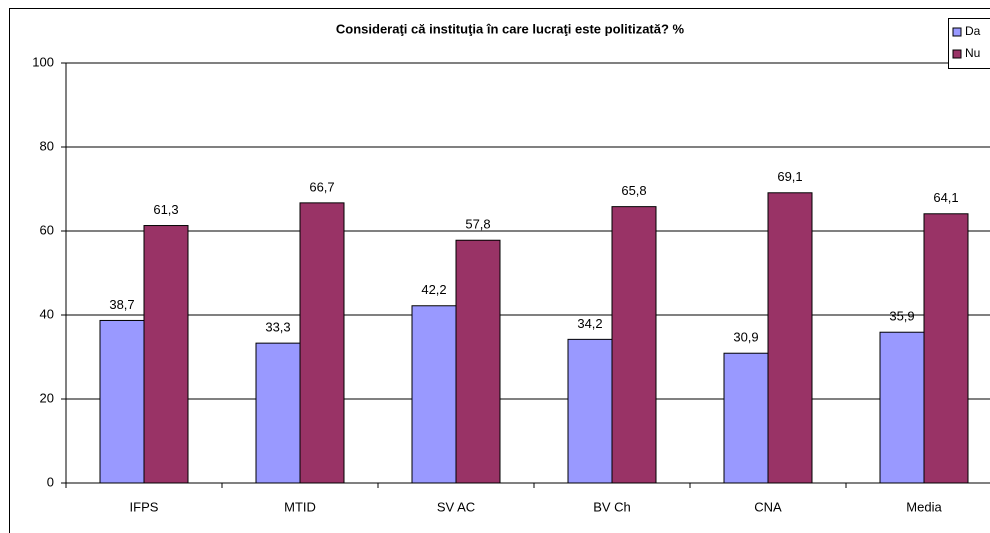  What do you see at coordinates (768, 506) in the screenshot?
I see `x-tick-label: CNA` at bounding box center [768, 506].